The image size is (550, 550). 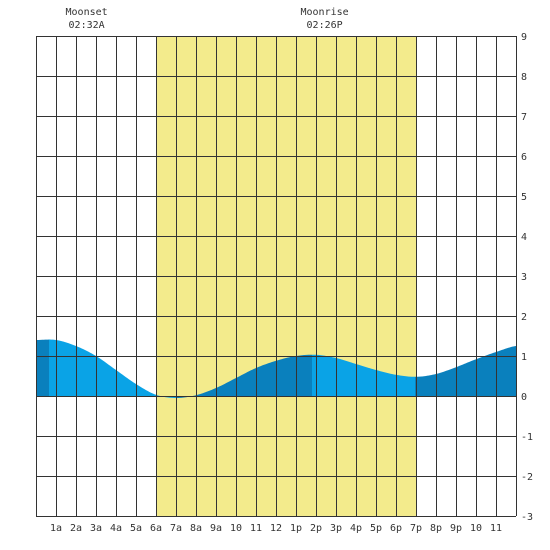 I want to click on y-tick-label: -1, so click(x=527, y=437).